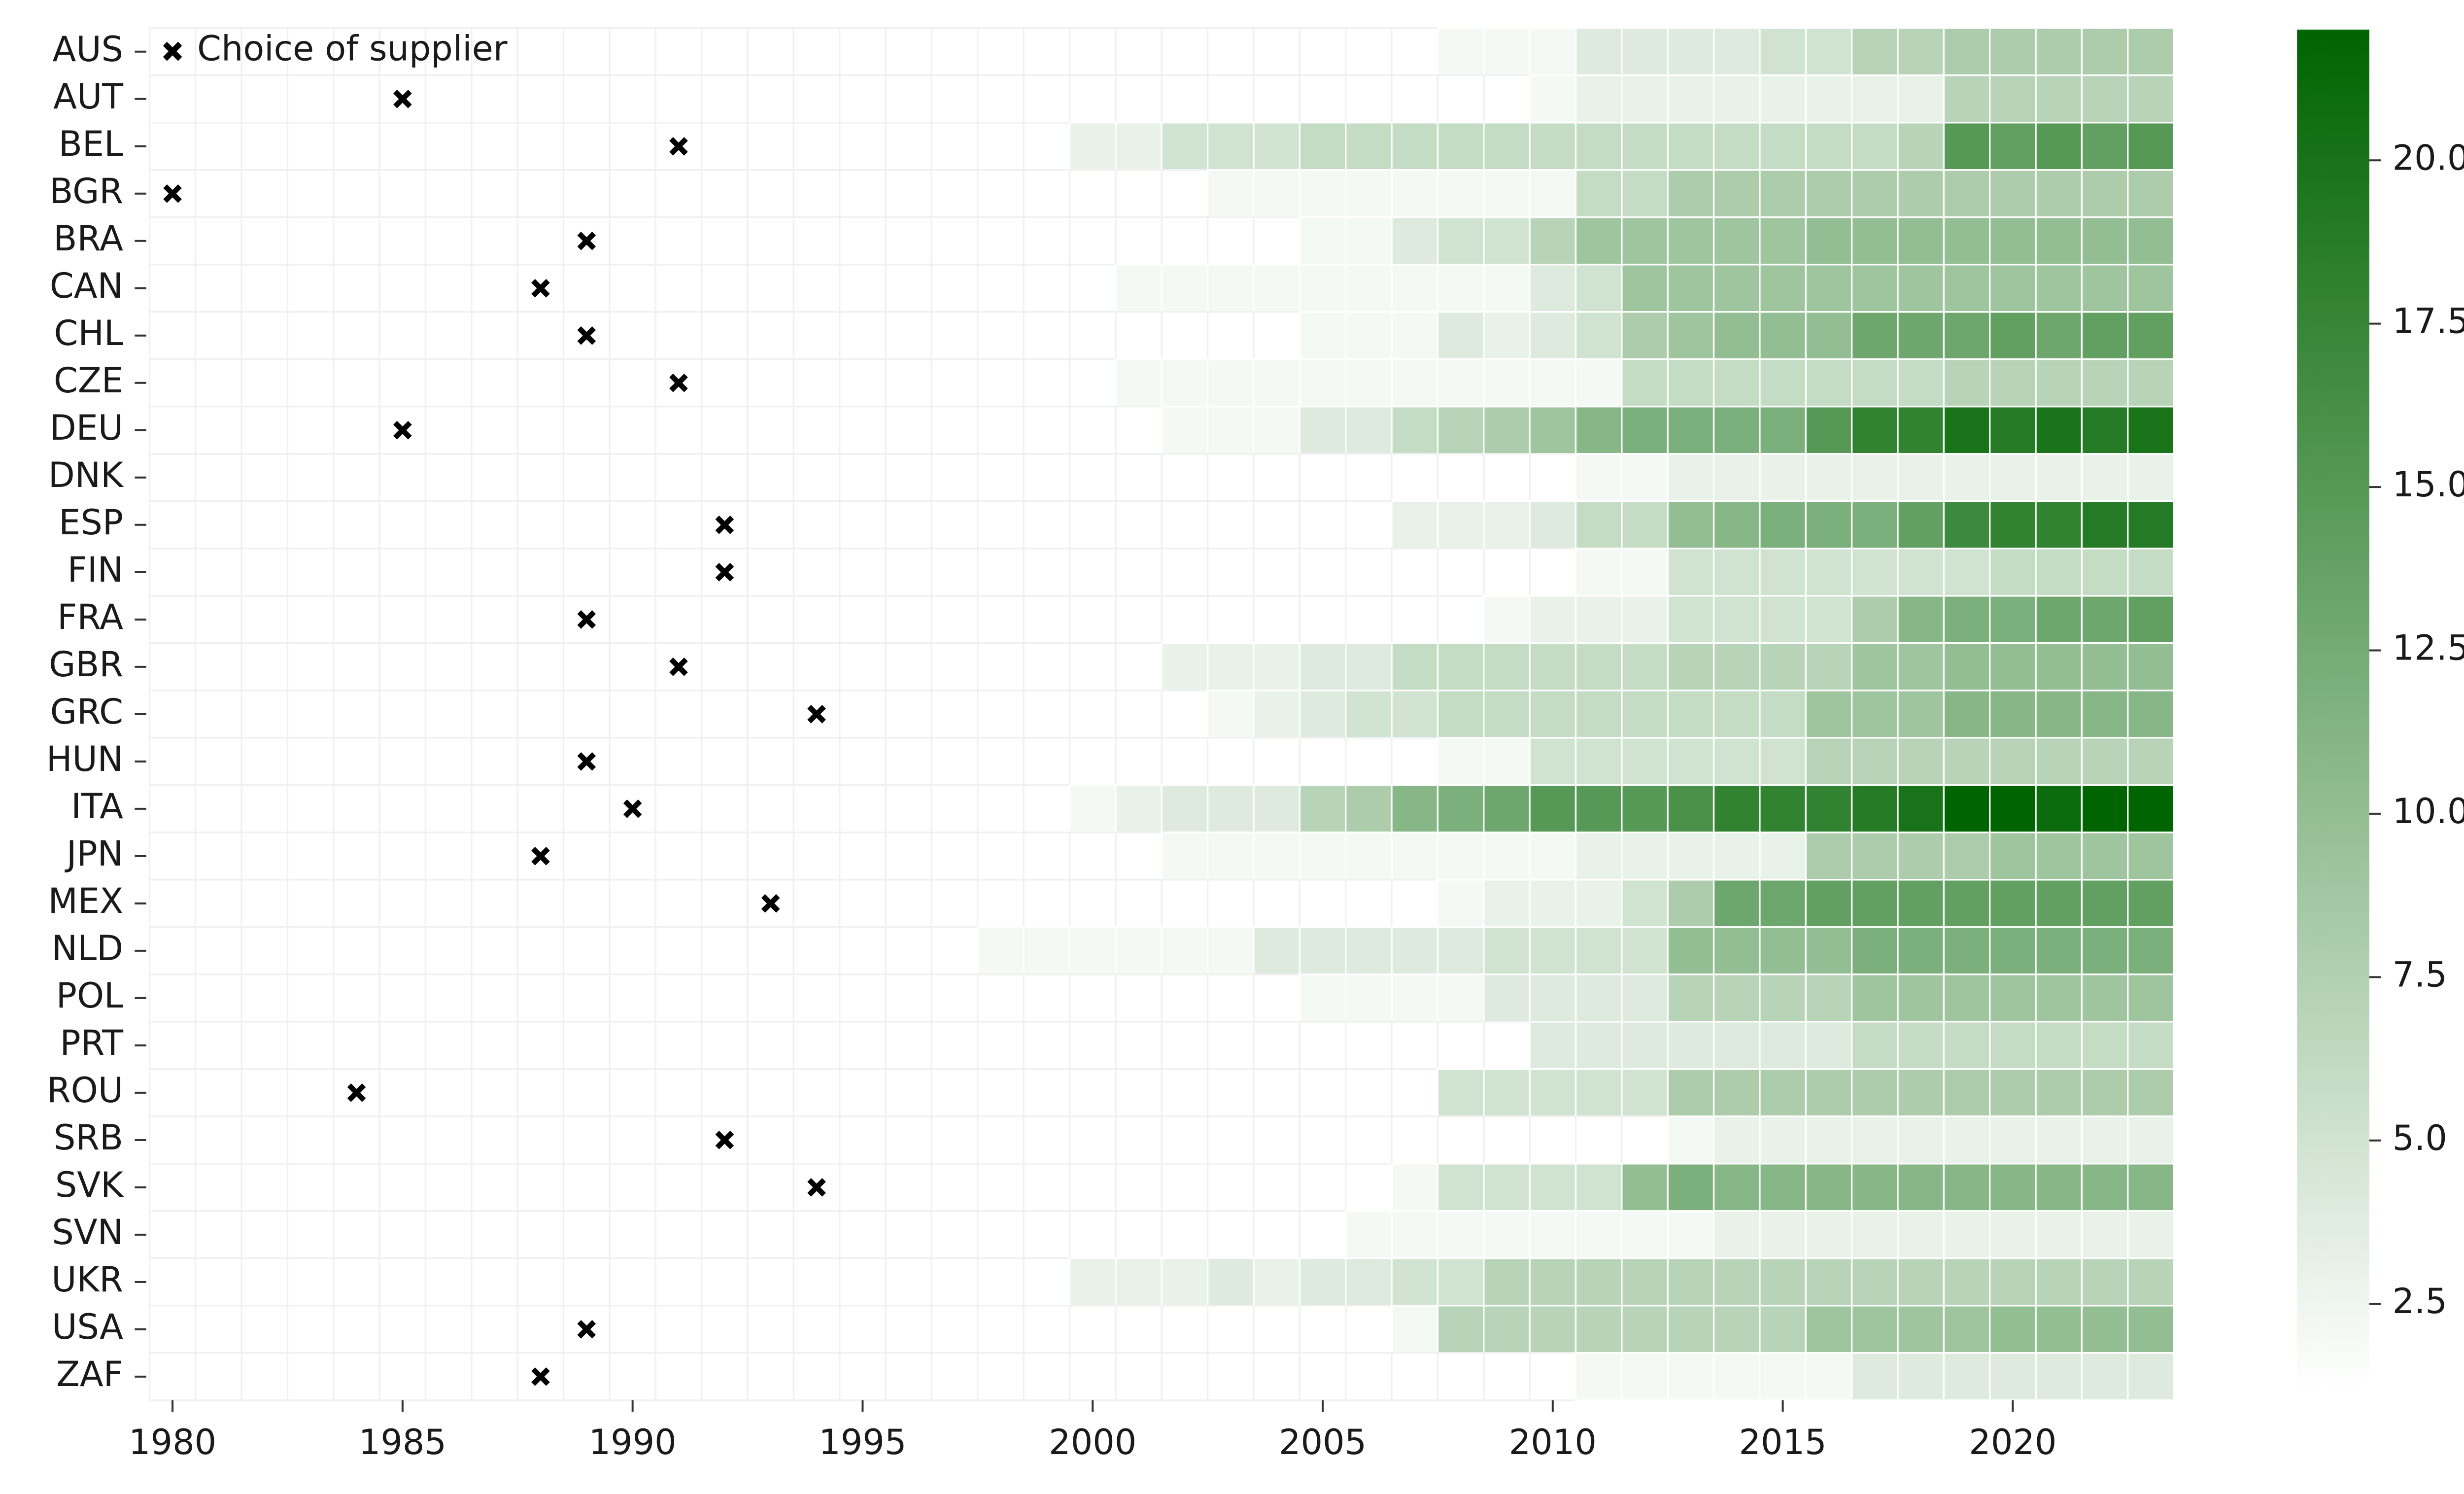 This screenshot has width=2464, height=1494. I want to click on y-tick-label: ROU, so click(85, 1090).